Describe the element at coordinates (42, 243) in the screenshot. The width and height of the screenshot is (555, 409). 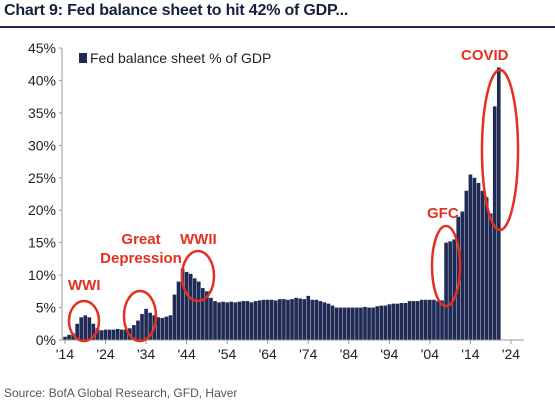
I see `y-tick-label: 15%` at that location.